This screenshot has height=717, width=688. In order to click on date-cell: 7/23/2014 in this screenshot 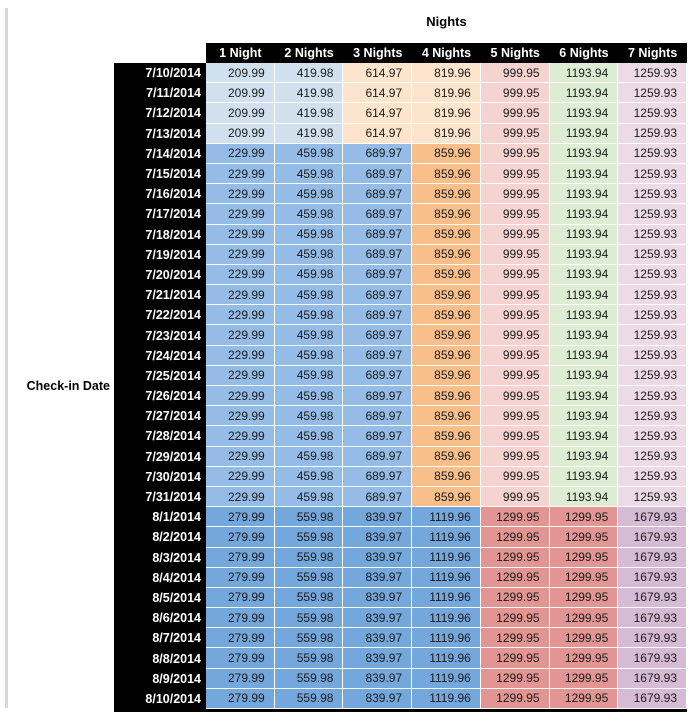, I will do `click(160, 335)`.